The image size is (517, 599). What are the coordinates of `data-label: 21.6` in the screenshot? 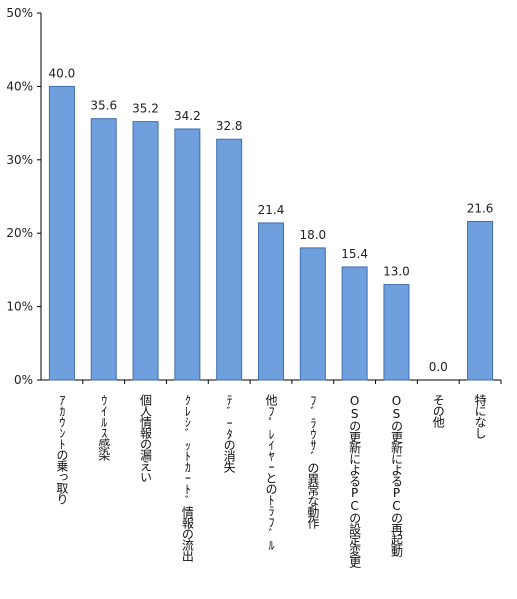 It's located at (480, 208).